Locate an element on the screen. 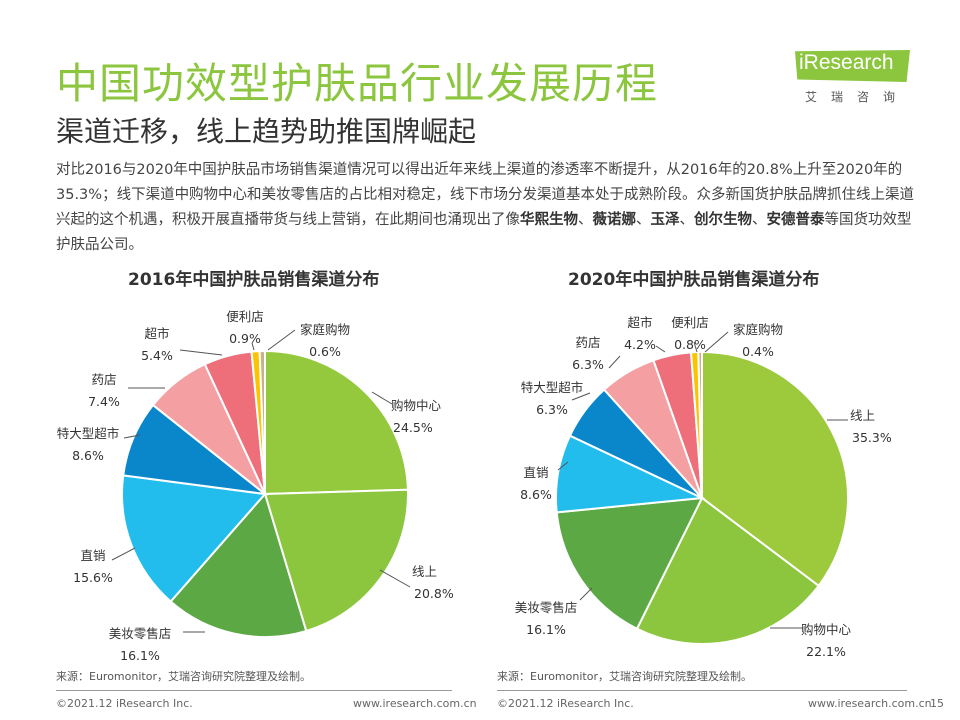 This screenshot has height=720, width=960. slice-value-label: 20.8% is located at coordinates (434, 593).